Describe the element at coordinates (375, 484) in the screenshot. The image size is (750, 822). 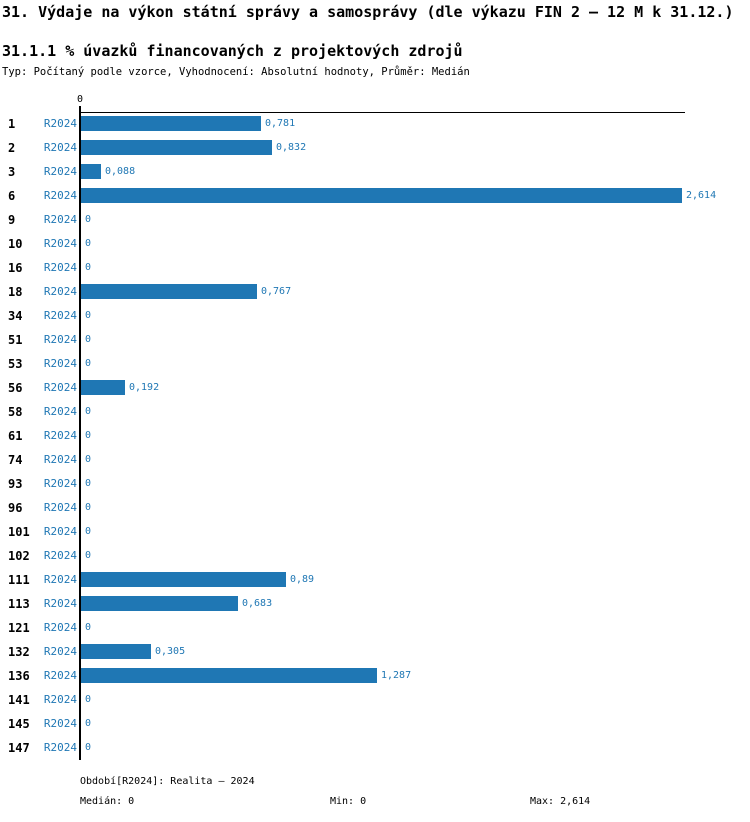
I see `chart-row: 93 R2024 0` at that location.